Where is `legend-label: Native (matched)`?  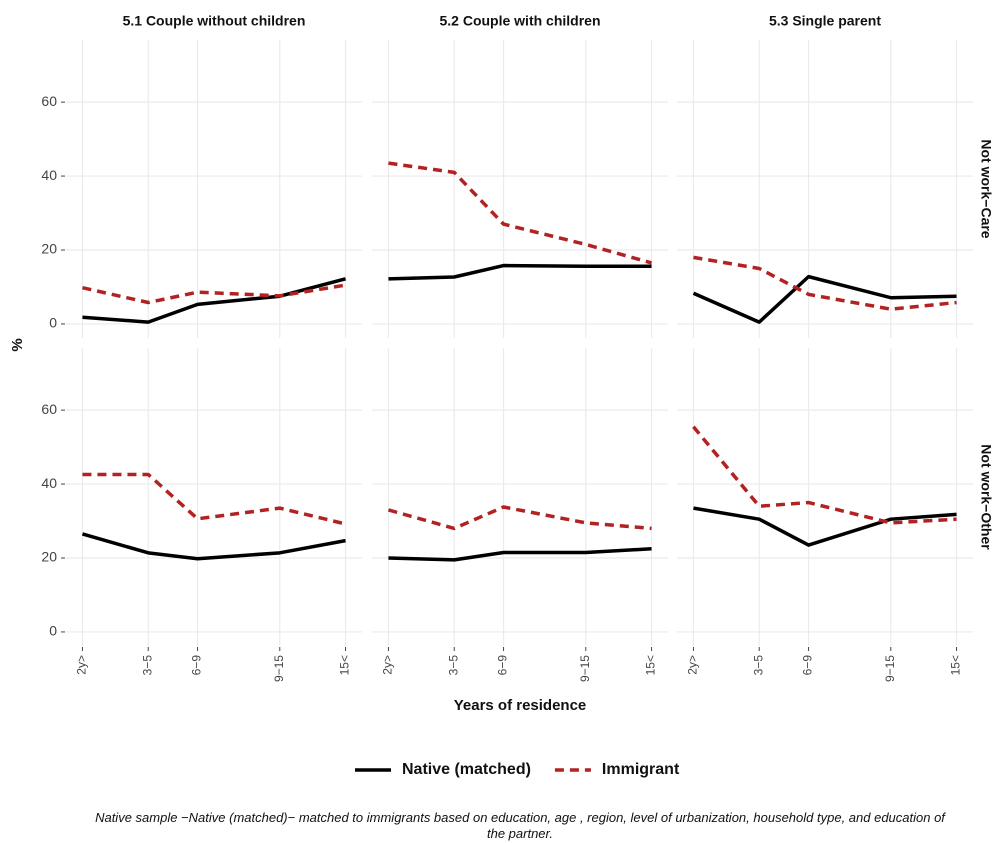 legend-label: Native (matched) is located at coordinates (466, 769).